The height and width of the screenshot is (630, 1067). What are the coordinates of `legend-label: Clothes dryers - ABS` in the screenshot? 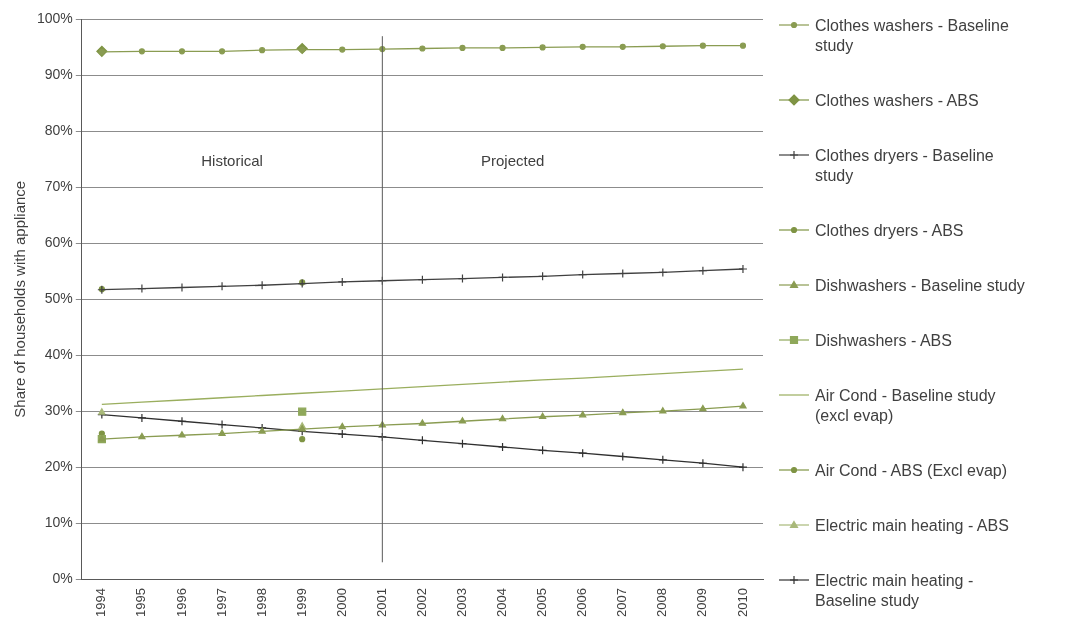 It's located at (890, 231).